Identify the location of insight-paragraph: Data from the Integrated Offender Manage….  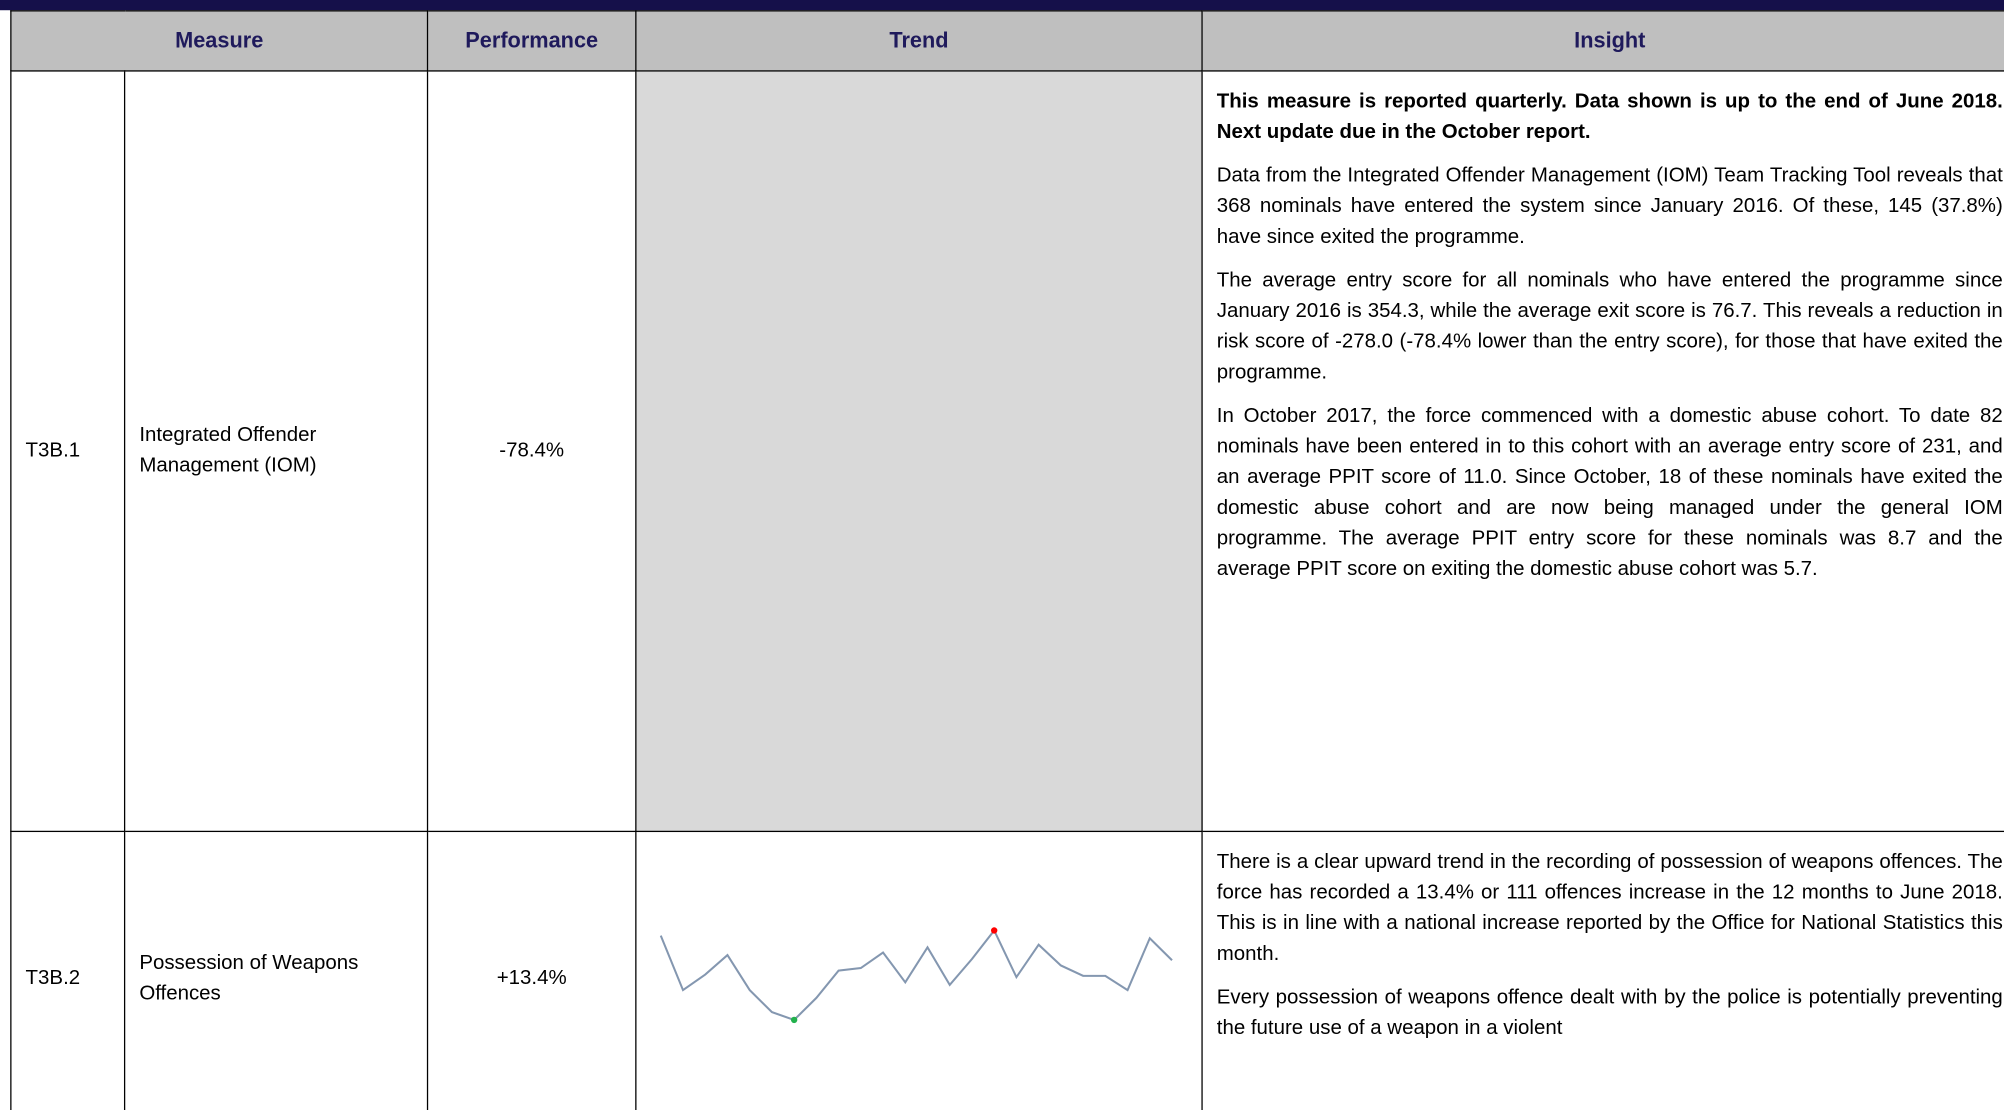
(1609, 206).